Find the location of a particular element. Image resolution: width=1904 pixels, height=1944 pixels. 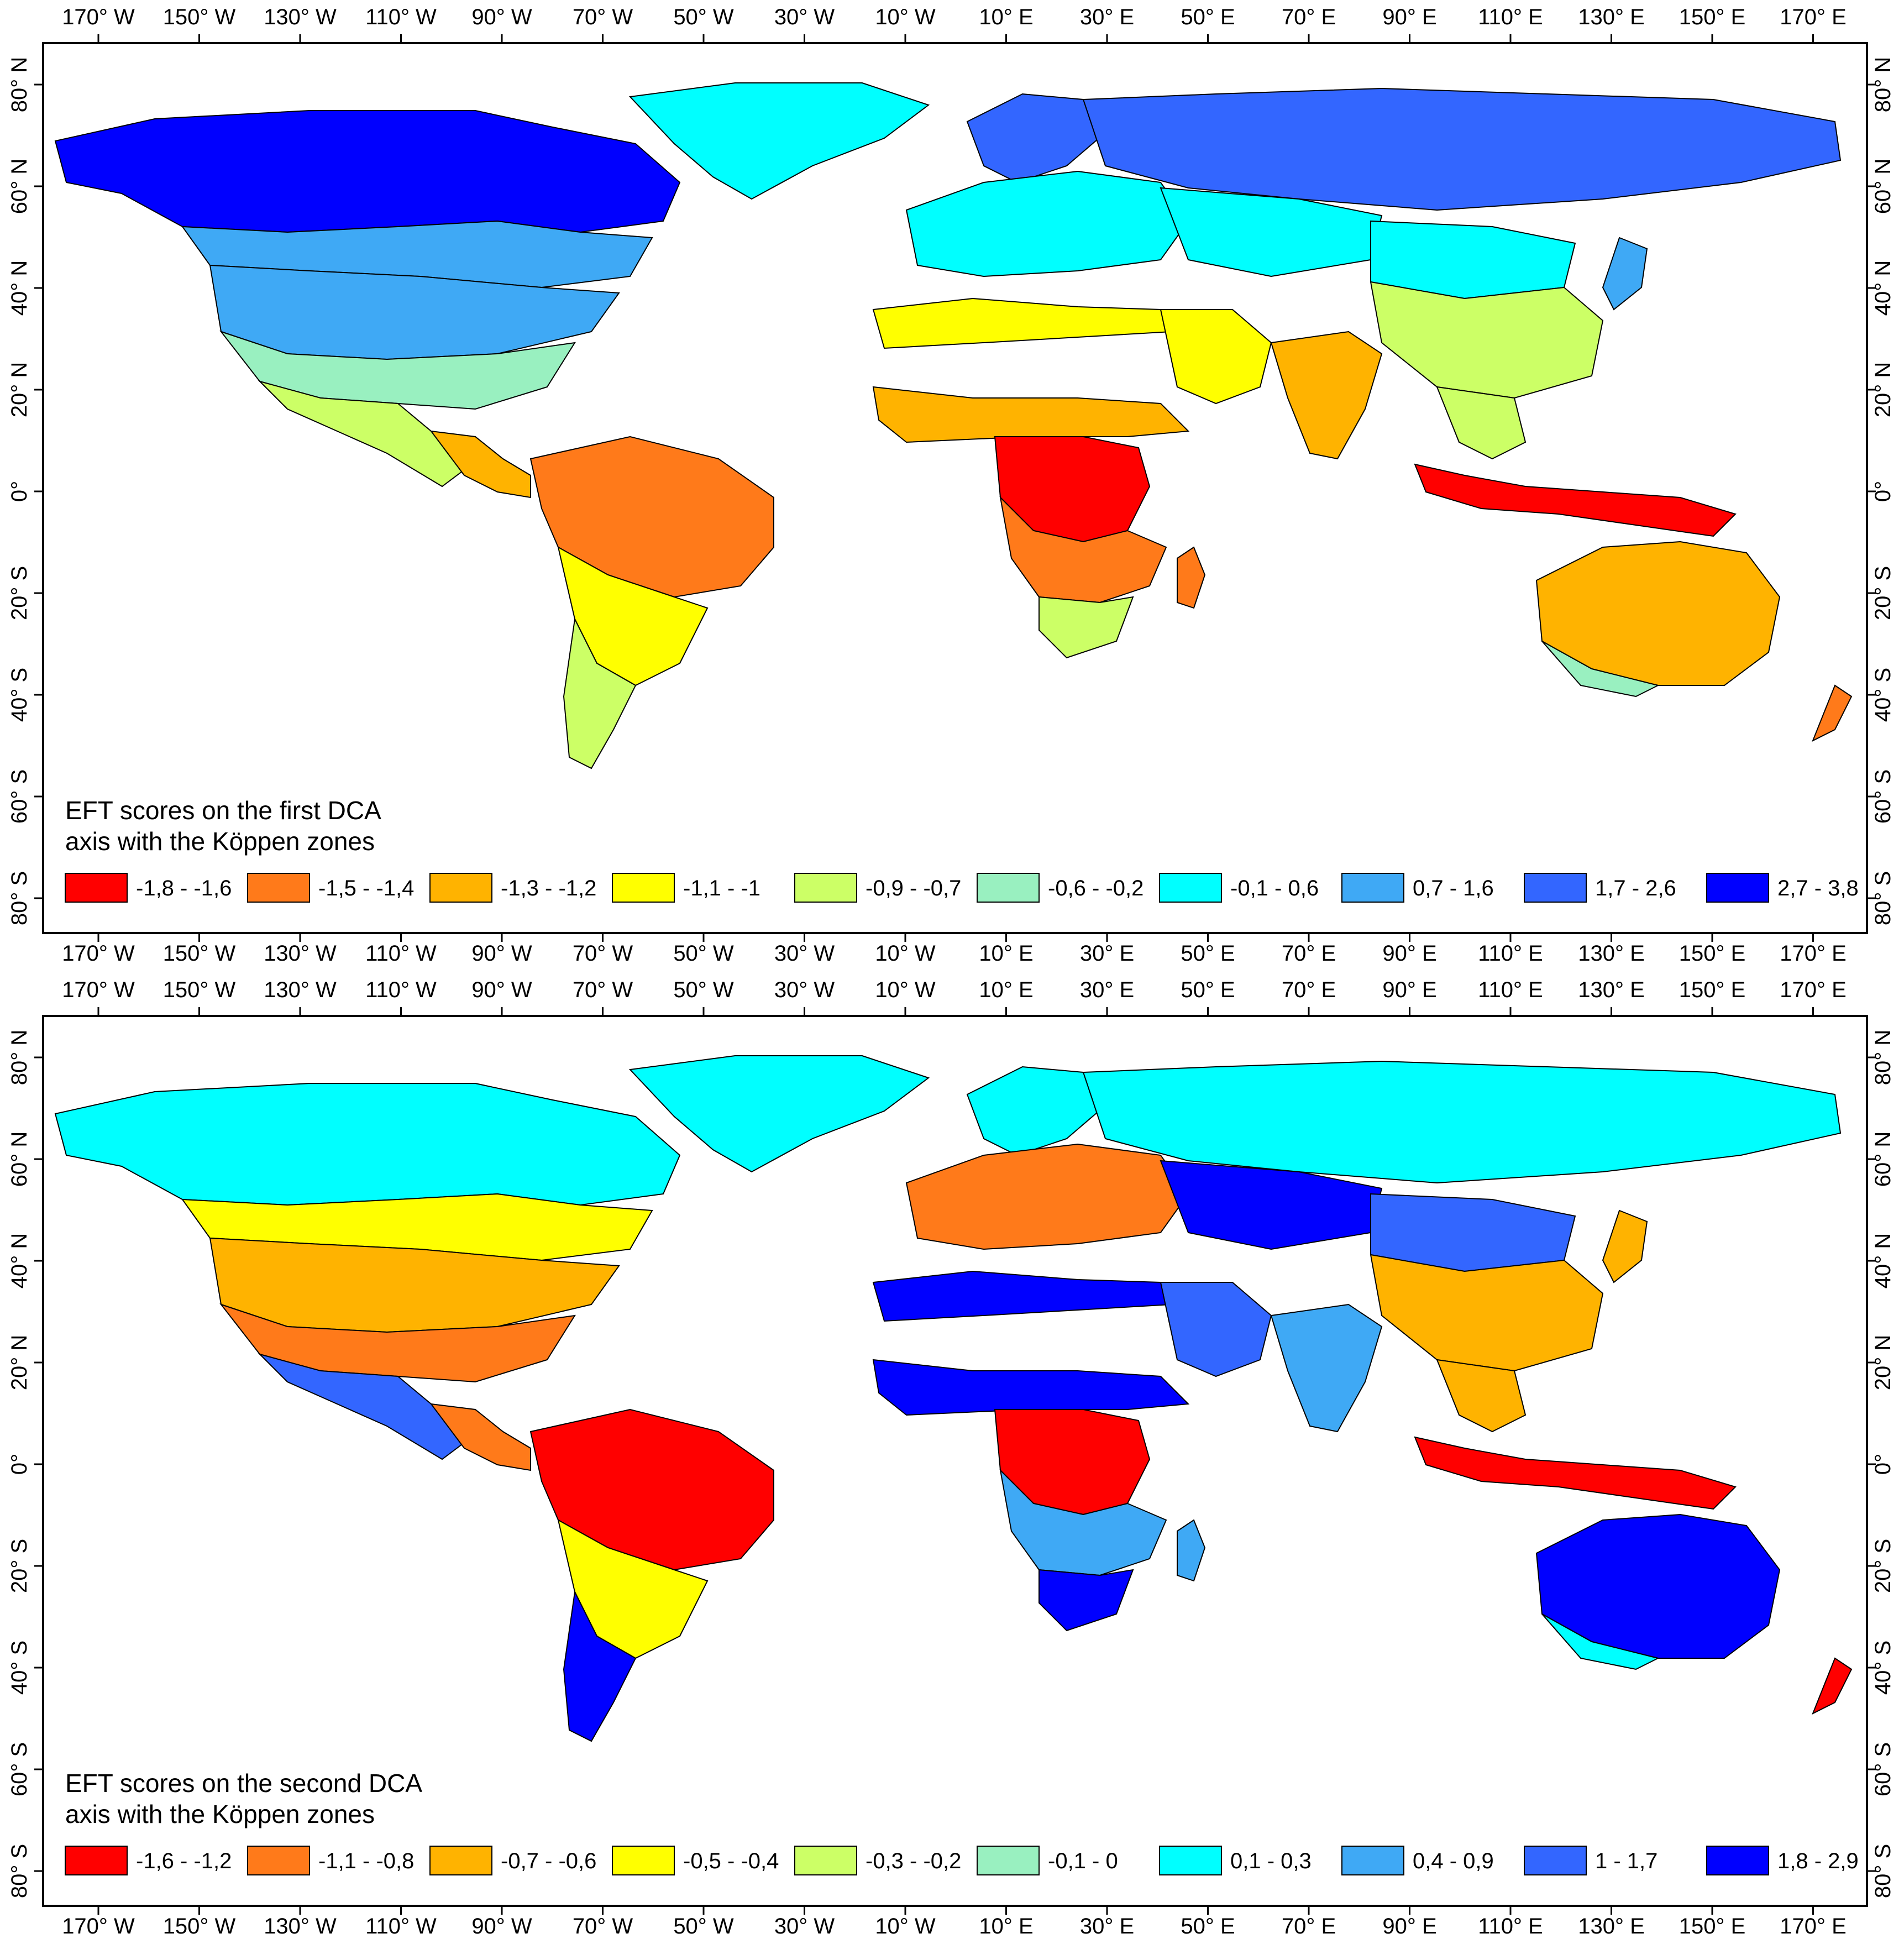

map-title-line-1: EFT scores on the second DCA is located at coordinates (243, 1784).